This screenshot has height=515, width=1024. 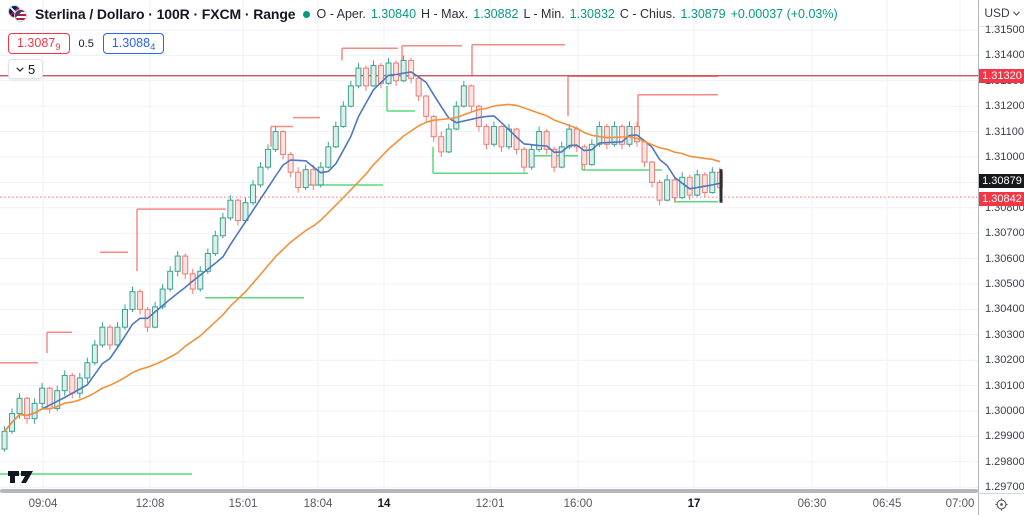 What do you see at coordinates (489, 491) in the screenshot?
I see `pane-separator` at bounding box center [489, 491].